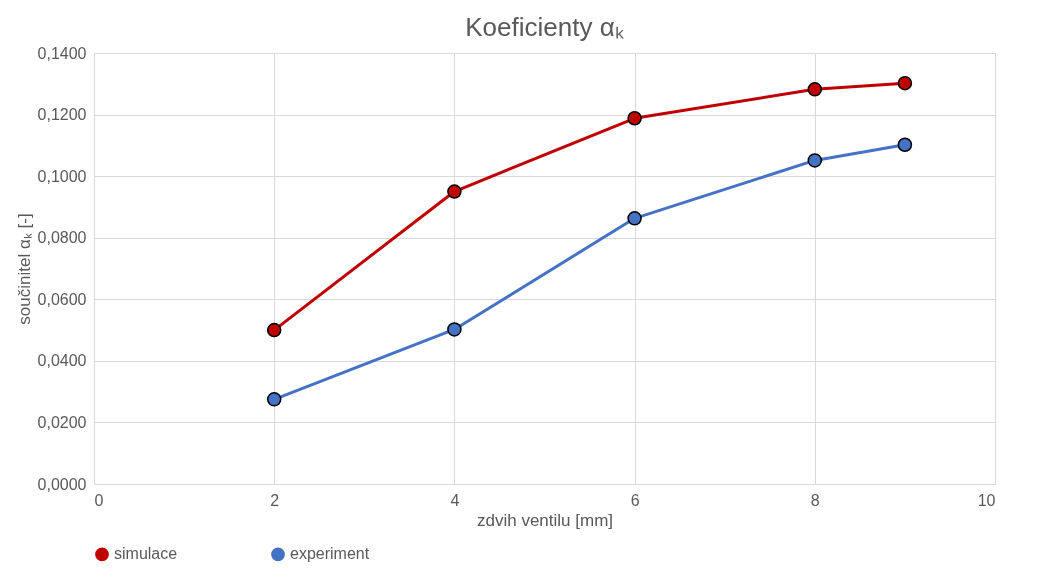  What do you see at coordinates (62, 484) in the screenshot?
I see `y-tick-label: 0,0000` at bounding box center [62, 484].